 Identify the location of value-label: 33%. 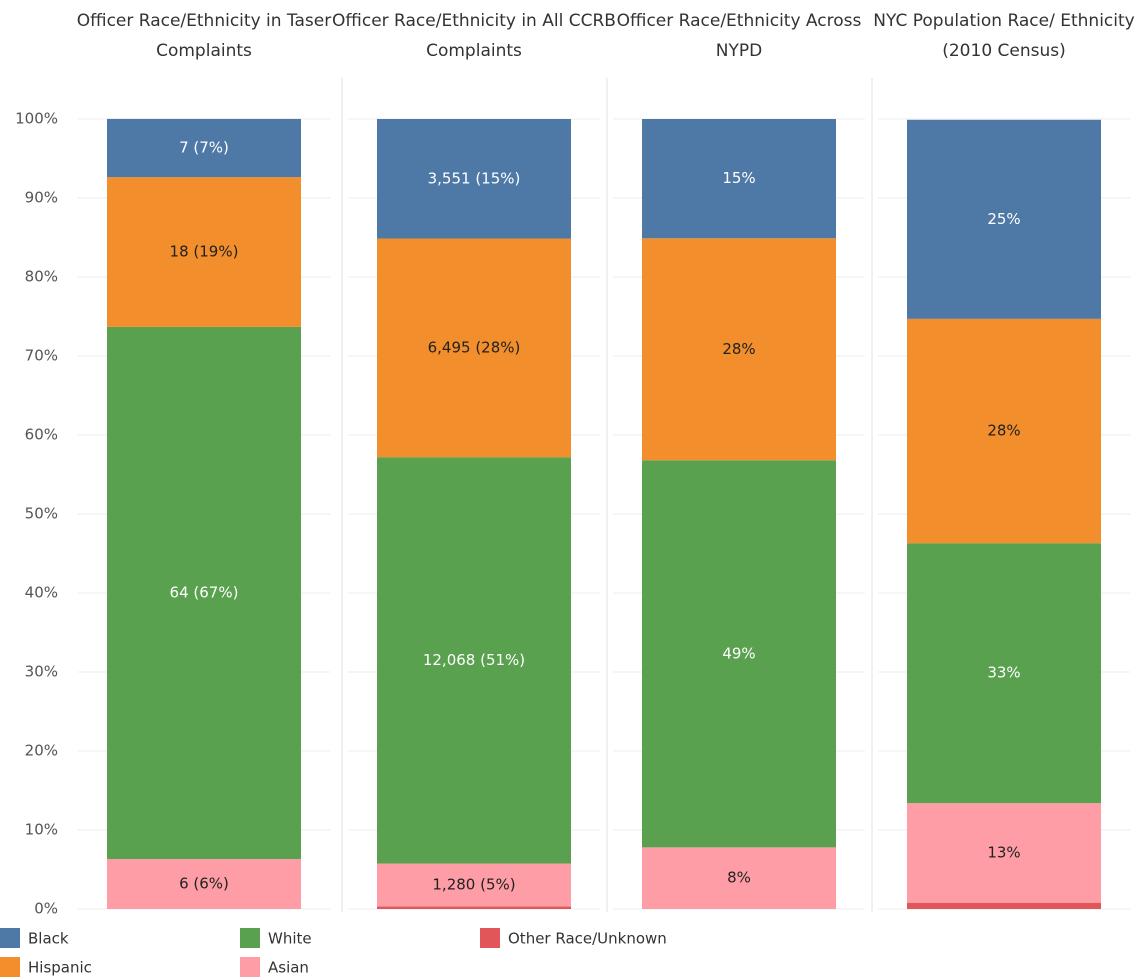
(1003, 673).